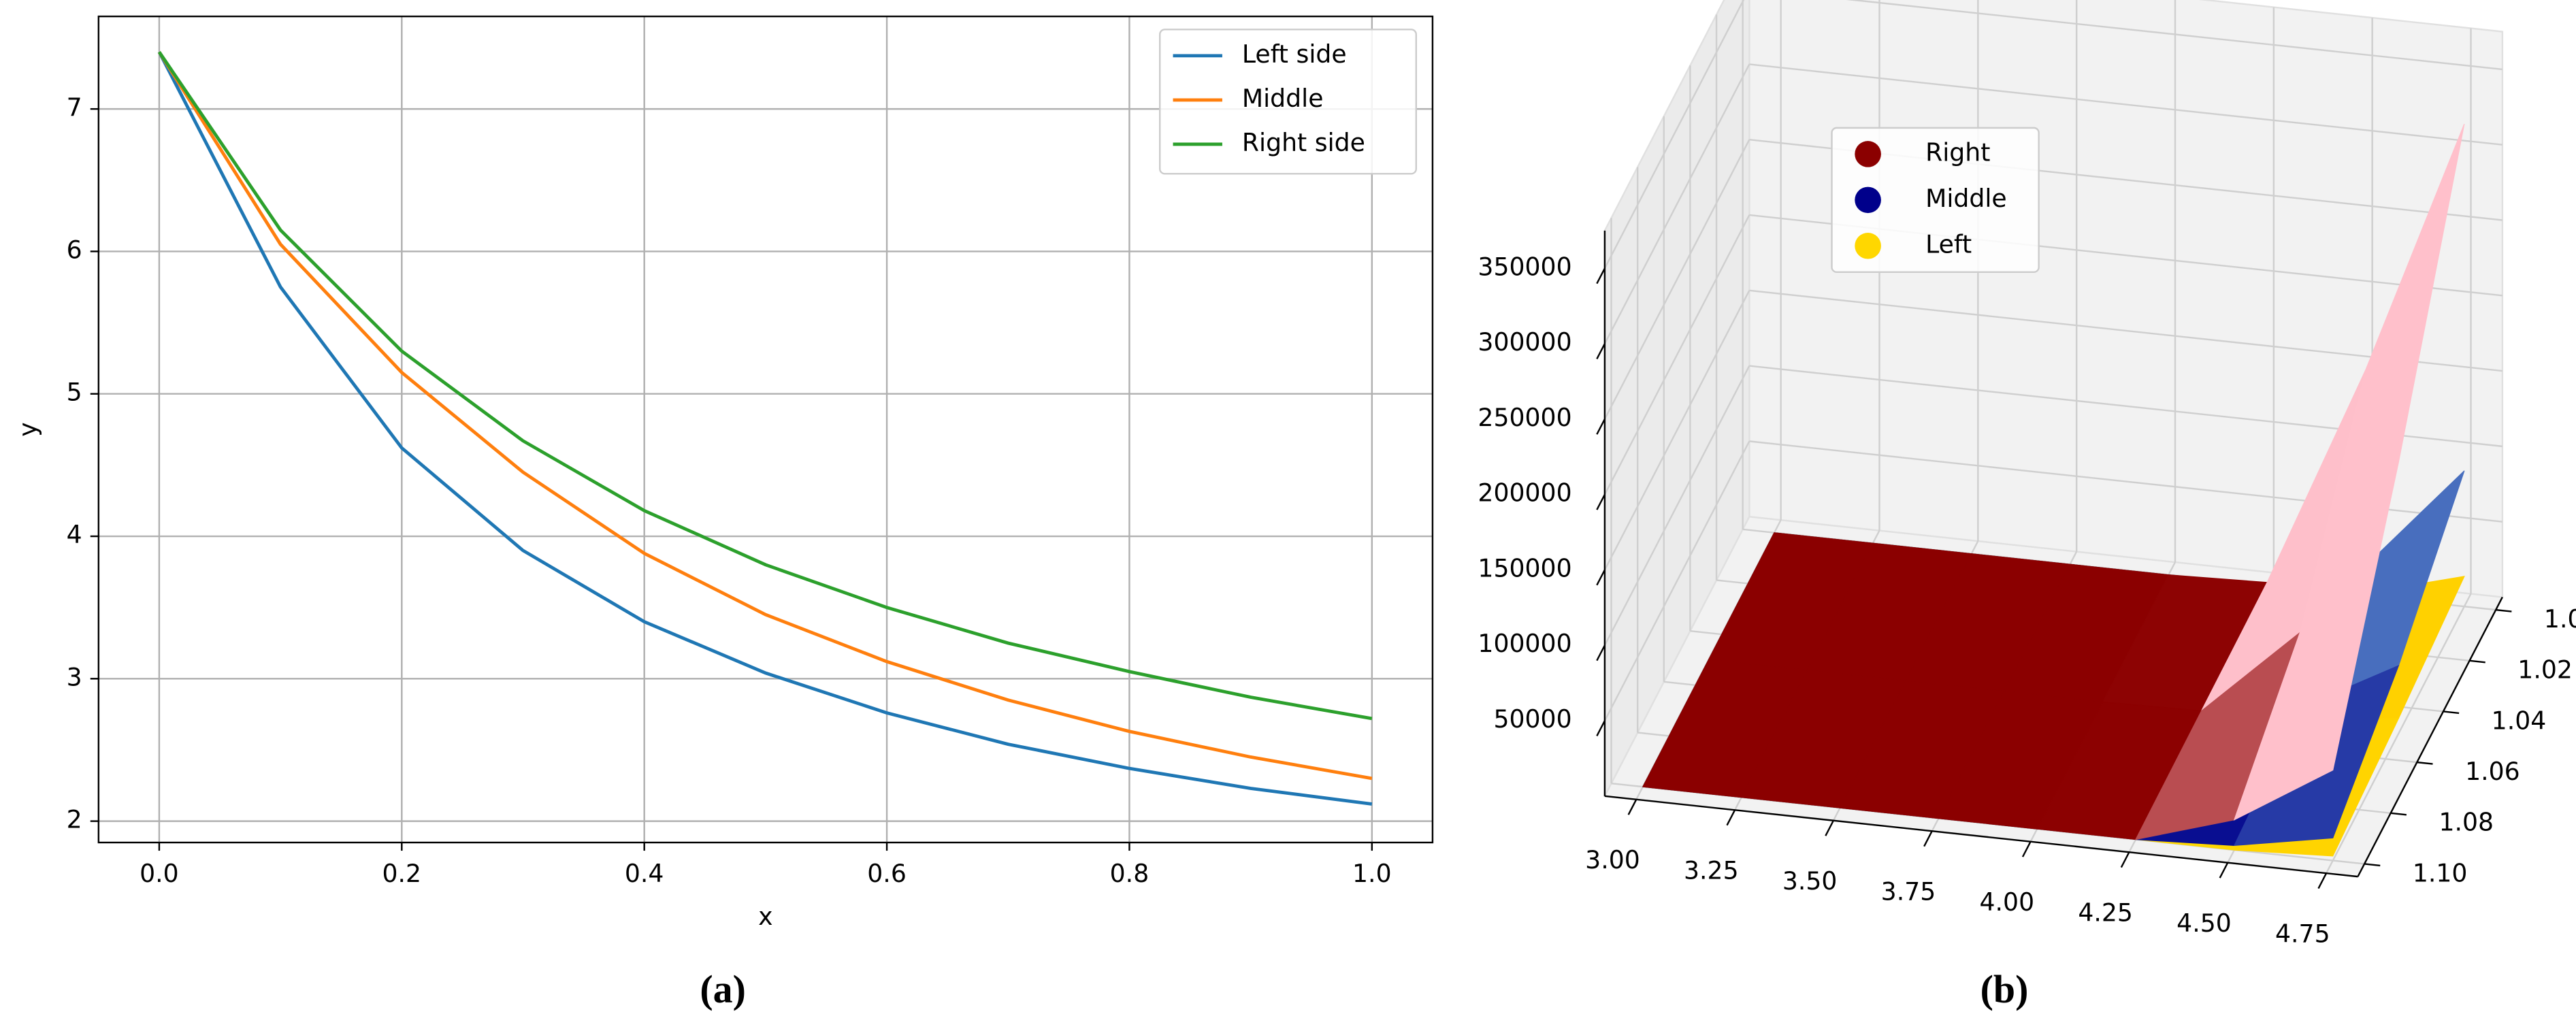  What do you see at coordinates (159, 873) in the screenshot?
I see `x-tick-label: 0.0` at bounding box center [159, 873].